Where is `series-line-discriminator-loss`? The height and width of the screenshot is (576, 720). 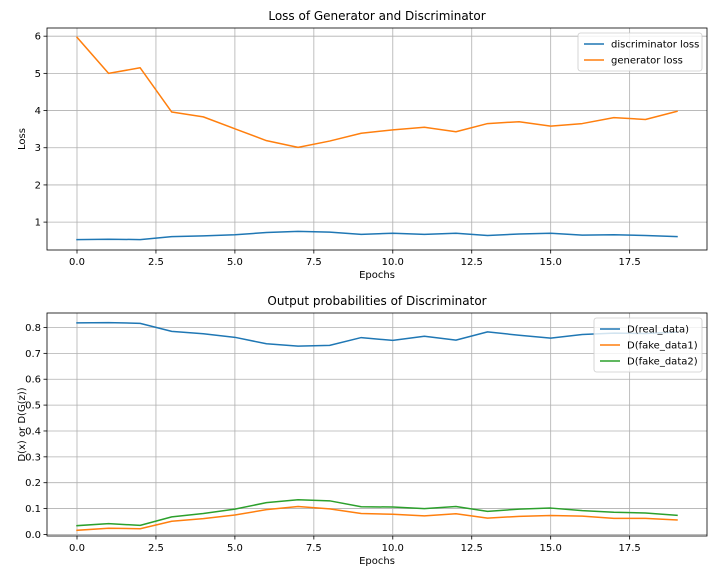 series-line-discriminator-loss is located at coordinates (377, 235).